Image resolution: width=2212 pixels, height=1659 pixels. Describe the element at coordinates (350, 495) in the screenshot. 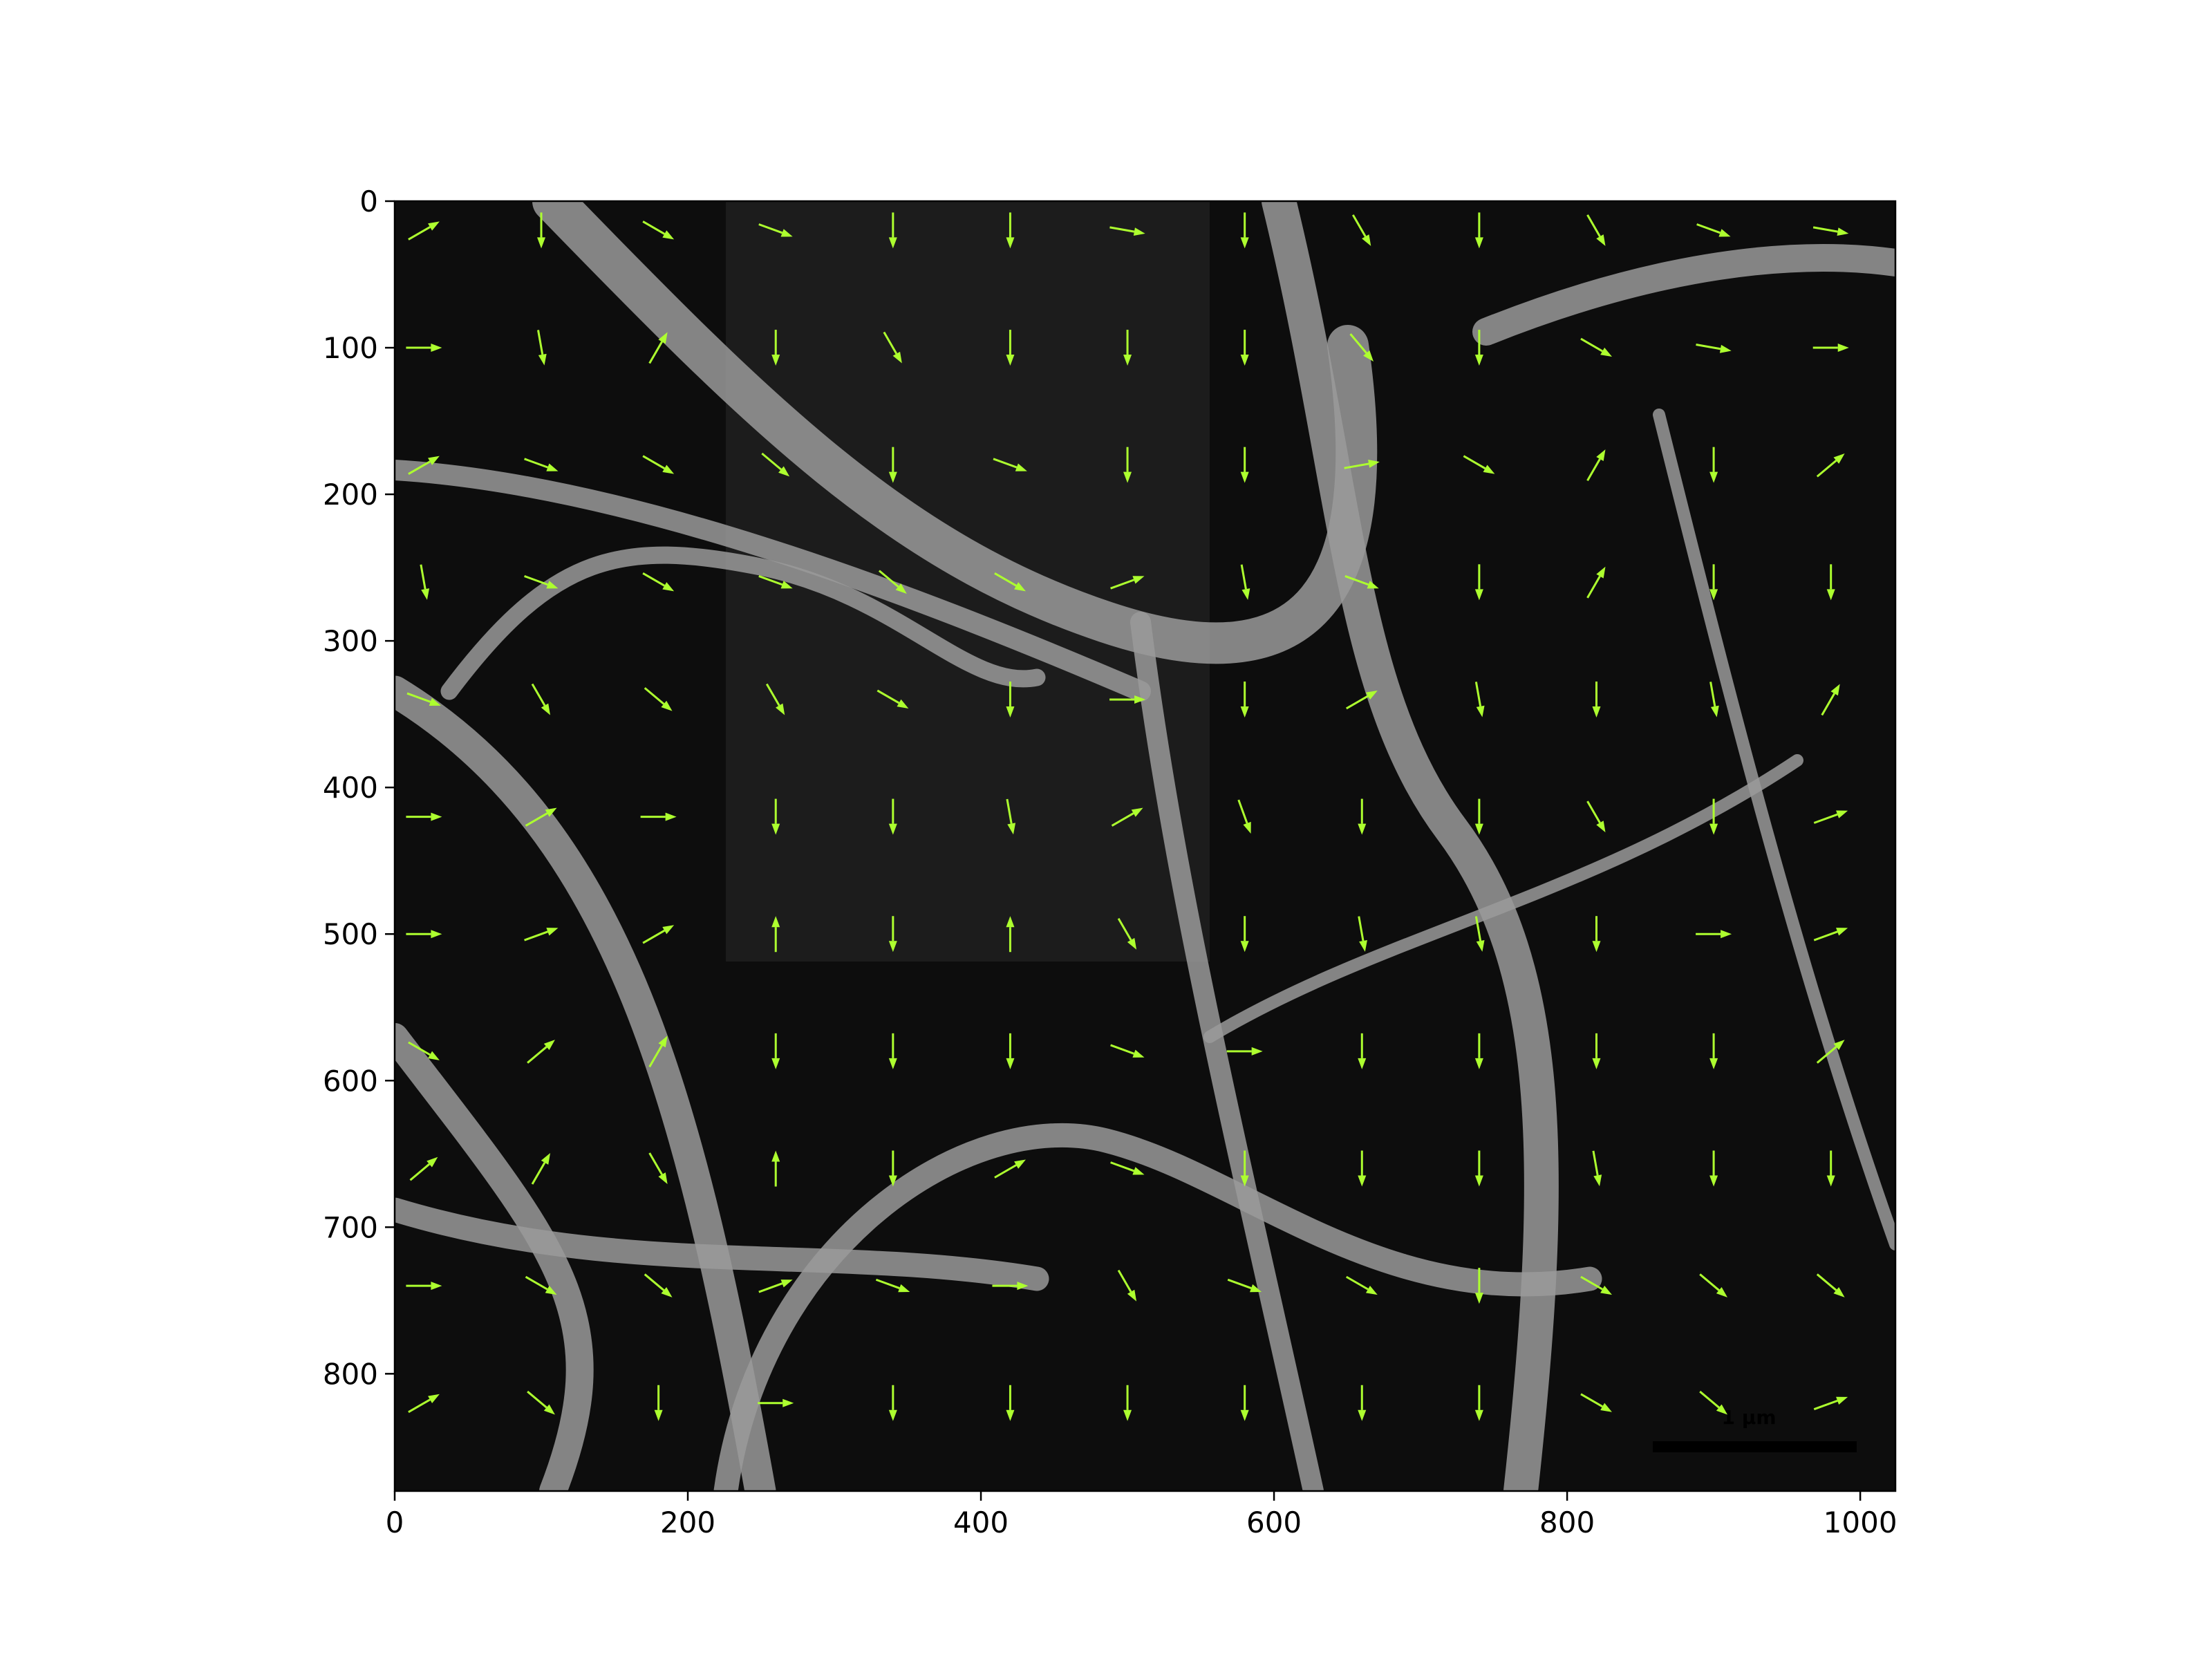

I see `y-tick-label: 200` at that location.